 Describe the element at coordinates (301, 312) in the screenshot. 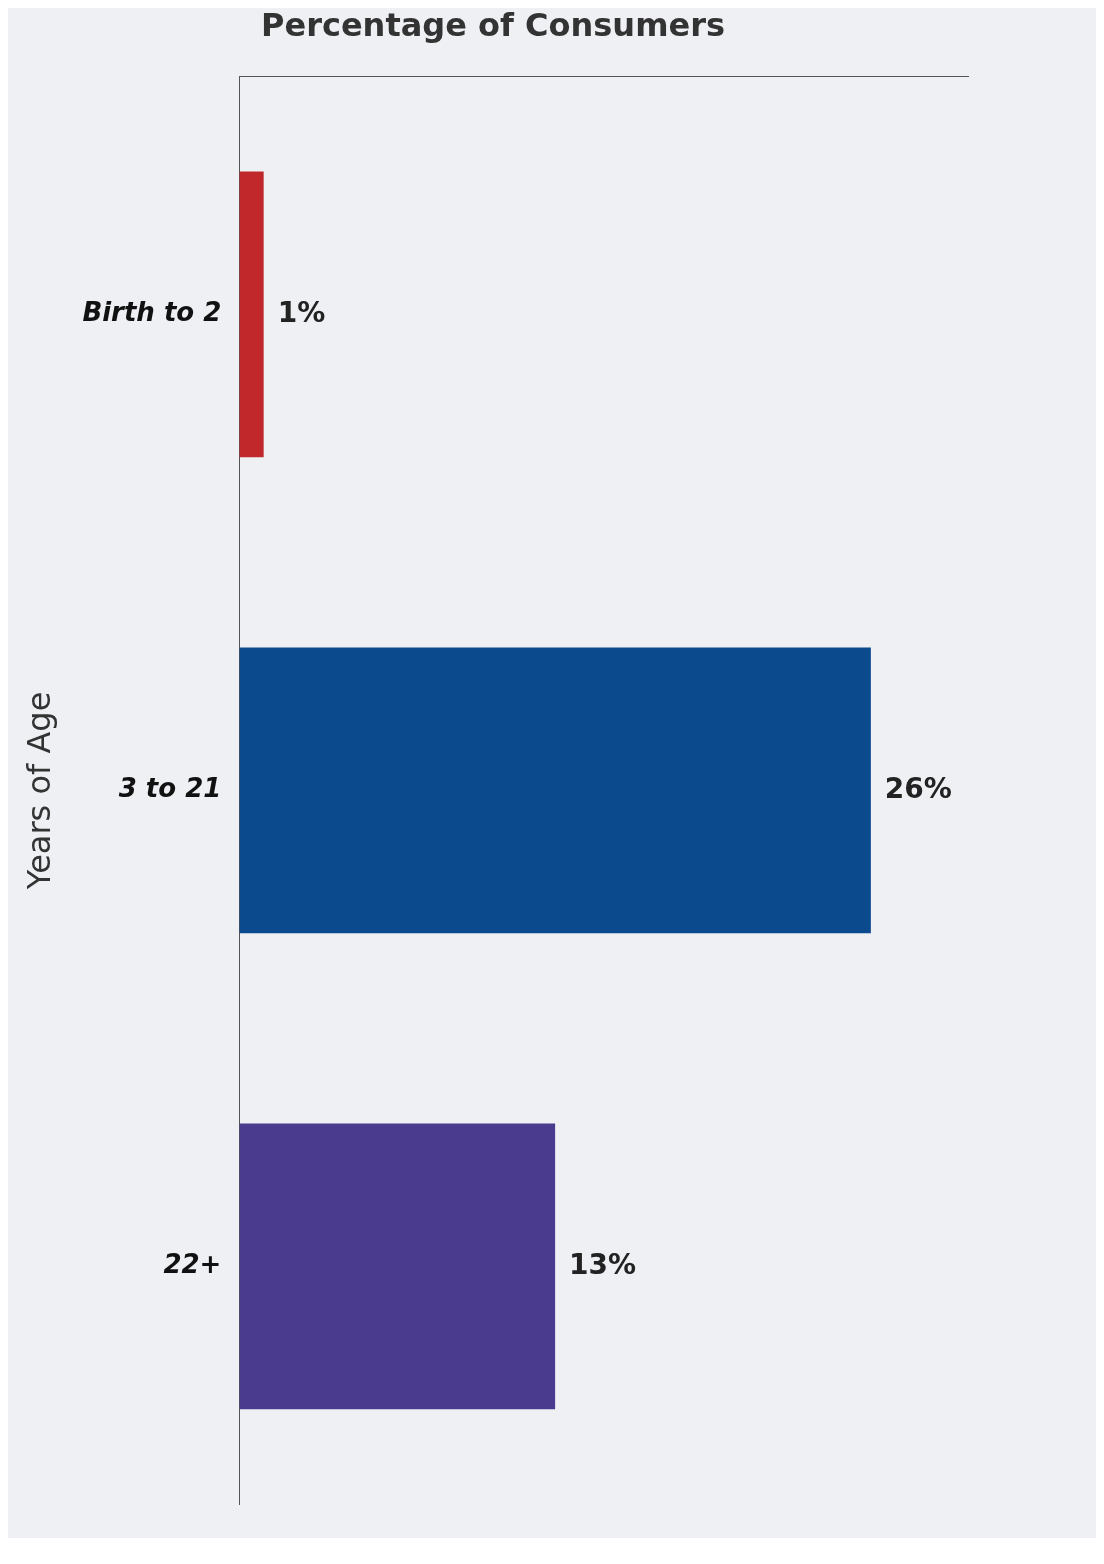

I see `data-label: 1%` at that location.